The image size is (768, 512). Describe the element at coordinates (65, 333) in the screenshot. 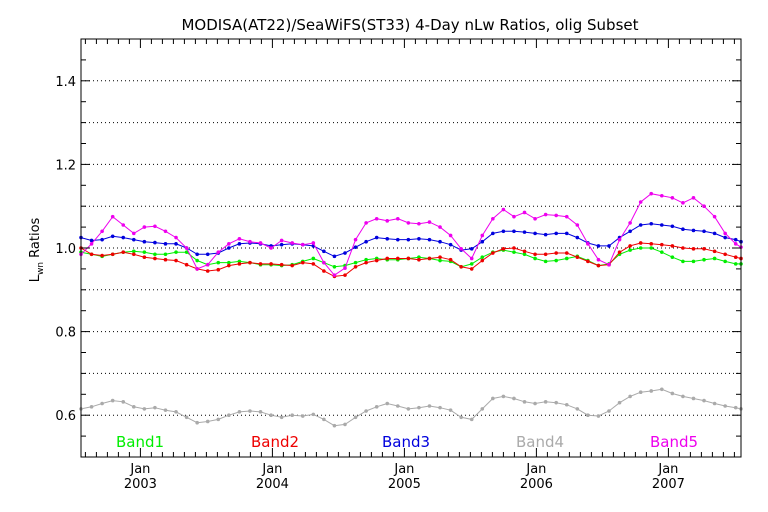

I see `y-tick-label: 0.8` at that location.